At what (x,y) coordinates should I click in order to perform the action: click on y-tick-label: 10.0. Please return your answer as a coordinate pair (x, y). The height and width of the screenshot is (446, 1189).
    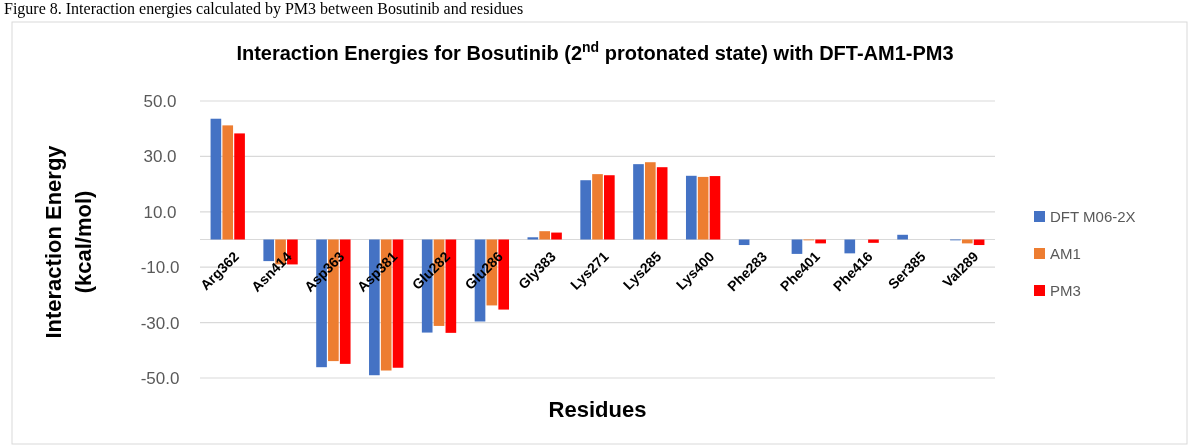
    Looking at the image, I should click on (160, 212).